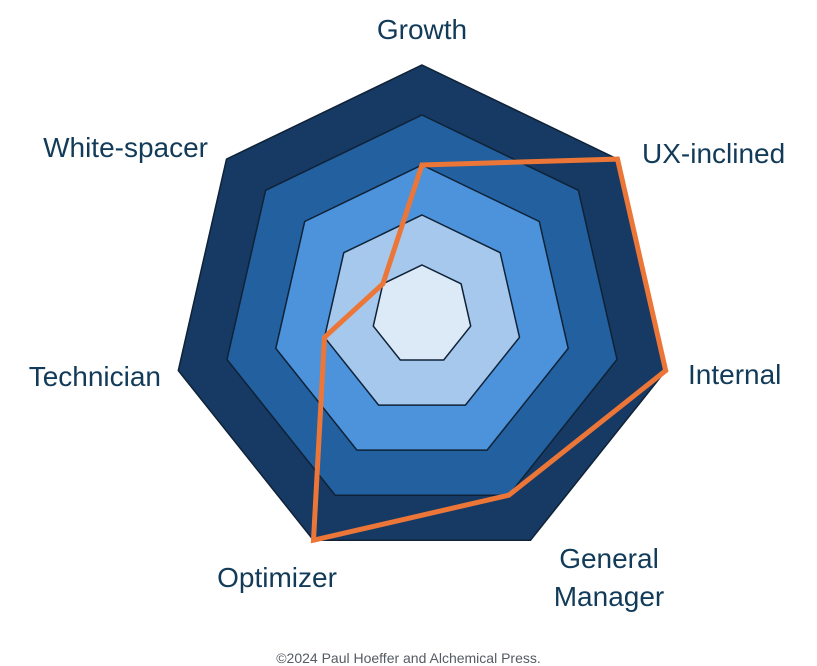 This screenshot has width=817, height=666. I want to click on axis-label-line: Growth, so click(422, 29).